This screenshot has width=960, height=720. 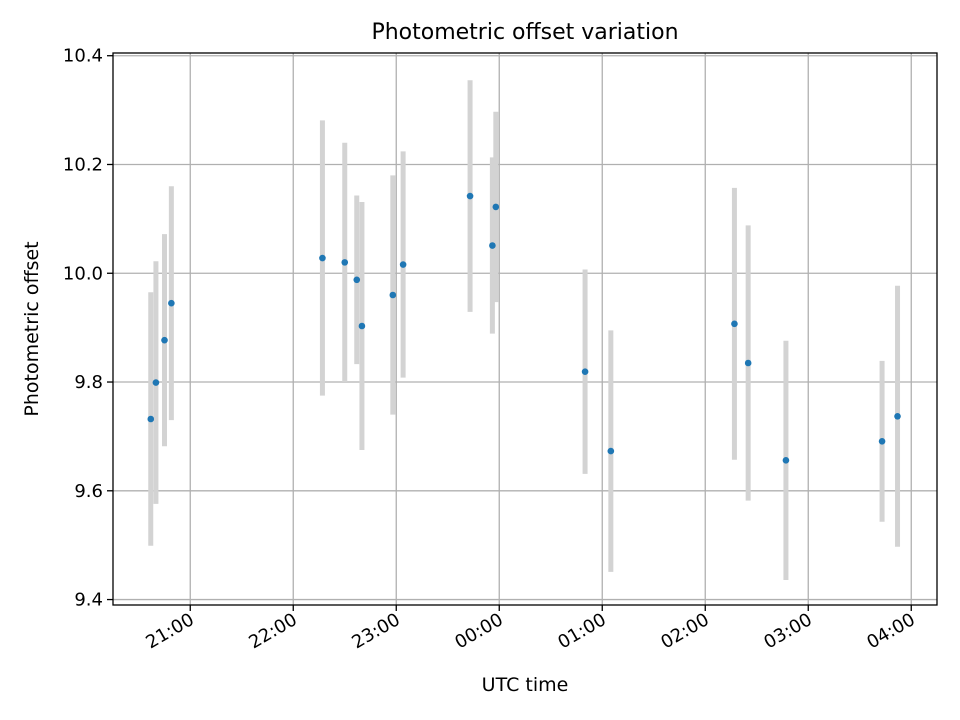 What do you see at coordinates (83, 164) in the screenshot?
I see `y-tick-label: 10.2` at bounding box center [83, 164].